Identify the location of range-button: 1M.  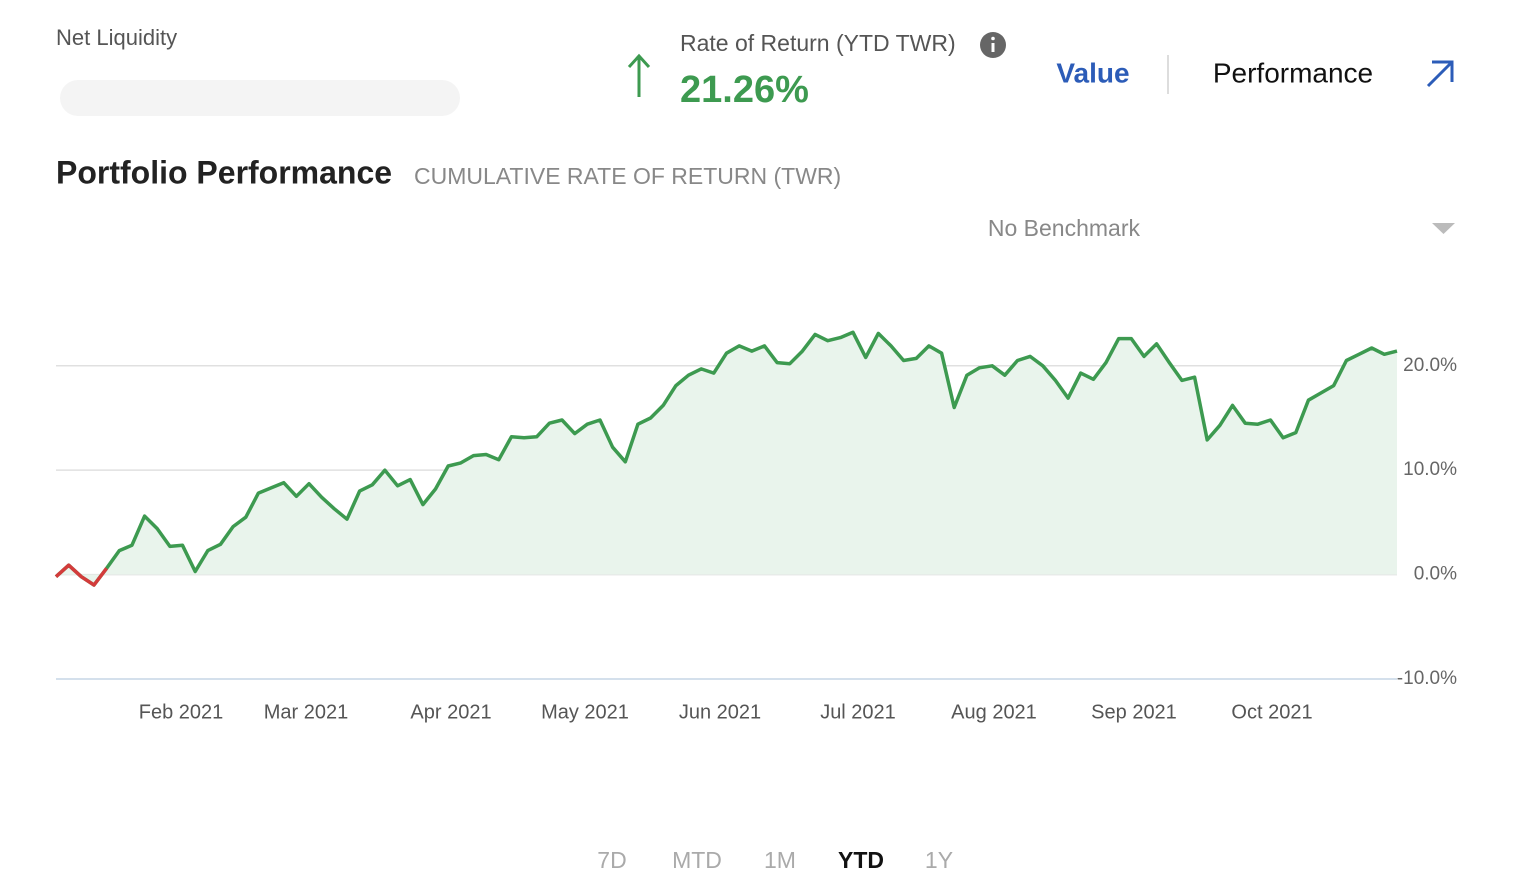
(780, 860).